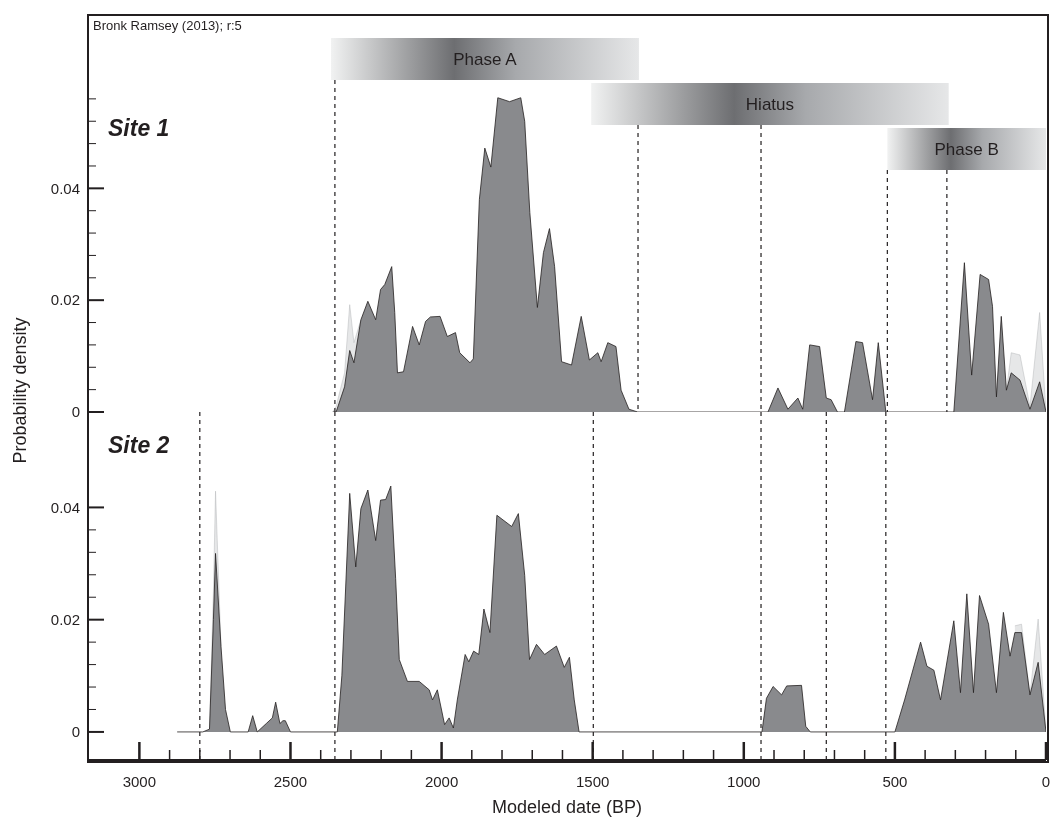  Describe the element at coordinates (966, 149) in the screenshot. I see `band-label: Phase B` at that location.